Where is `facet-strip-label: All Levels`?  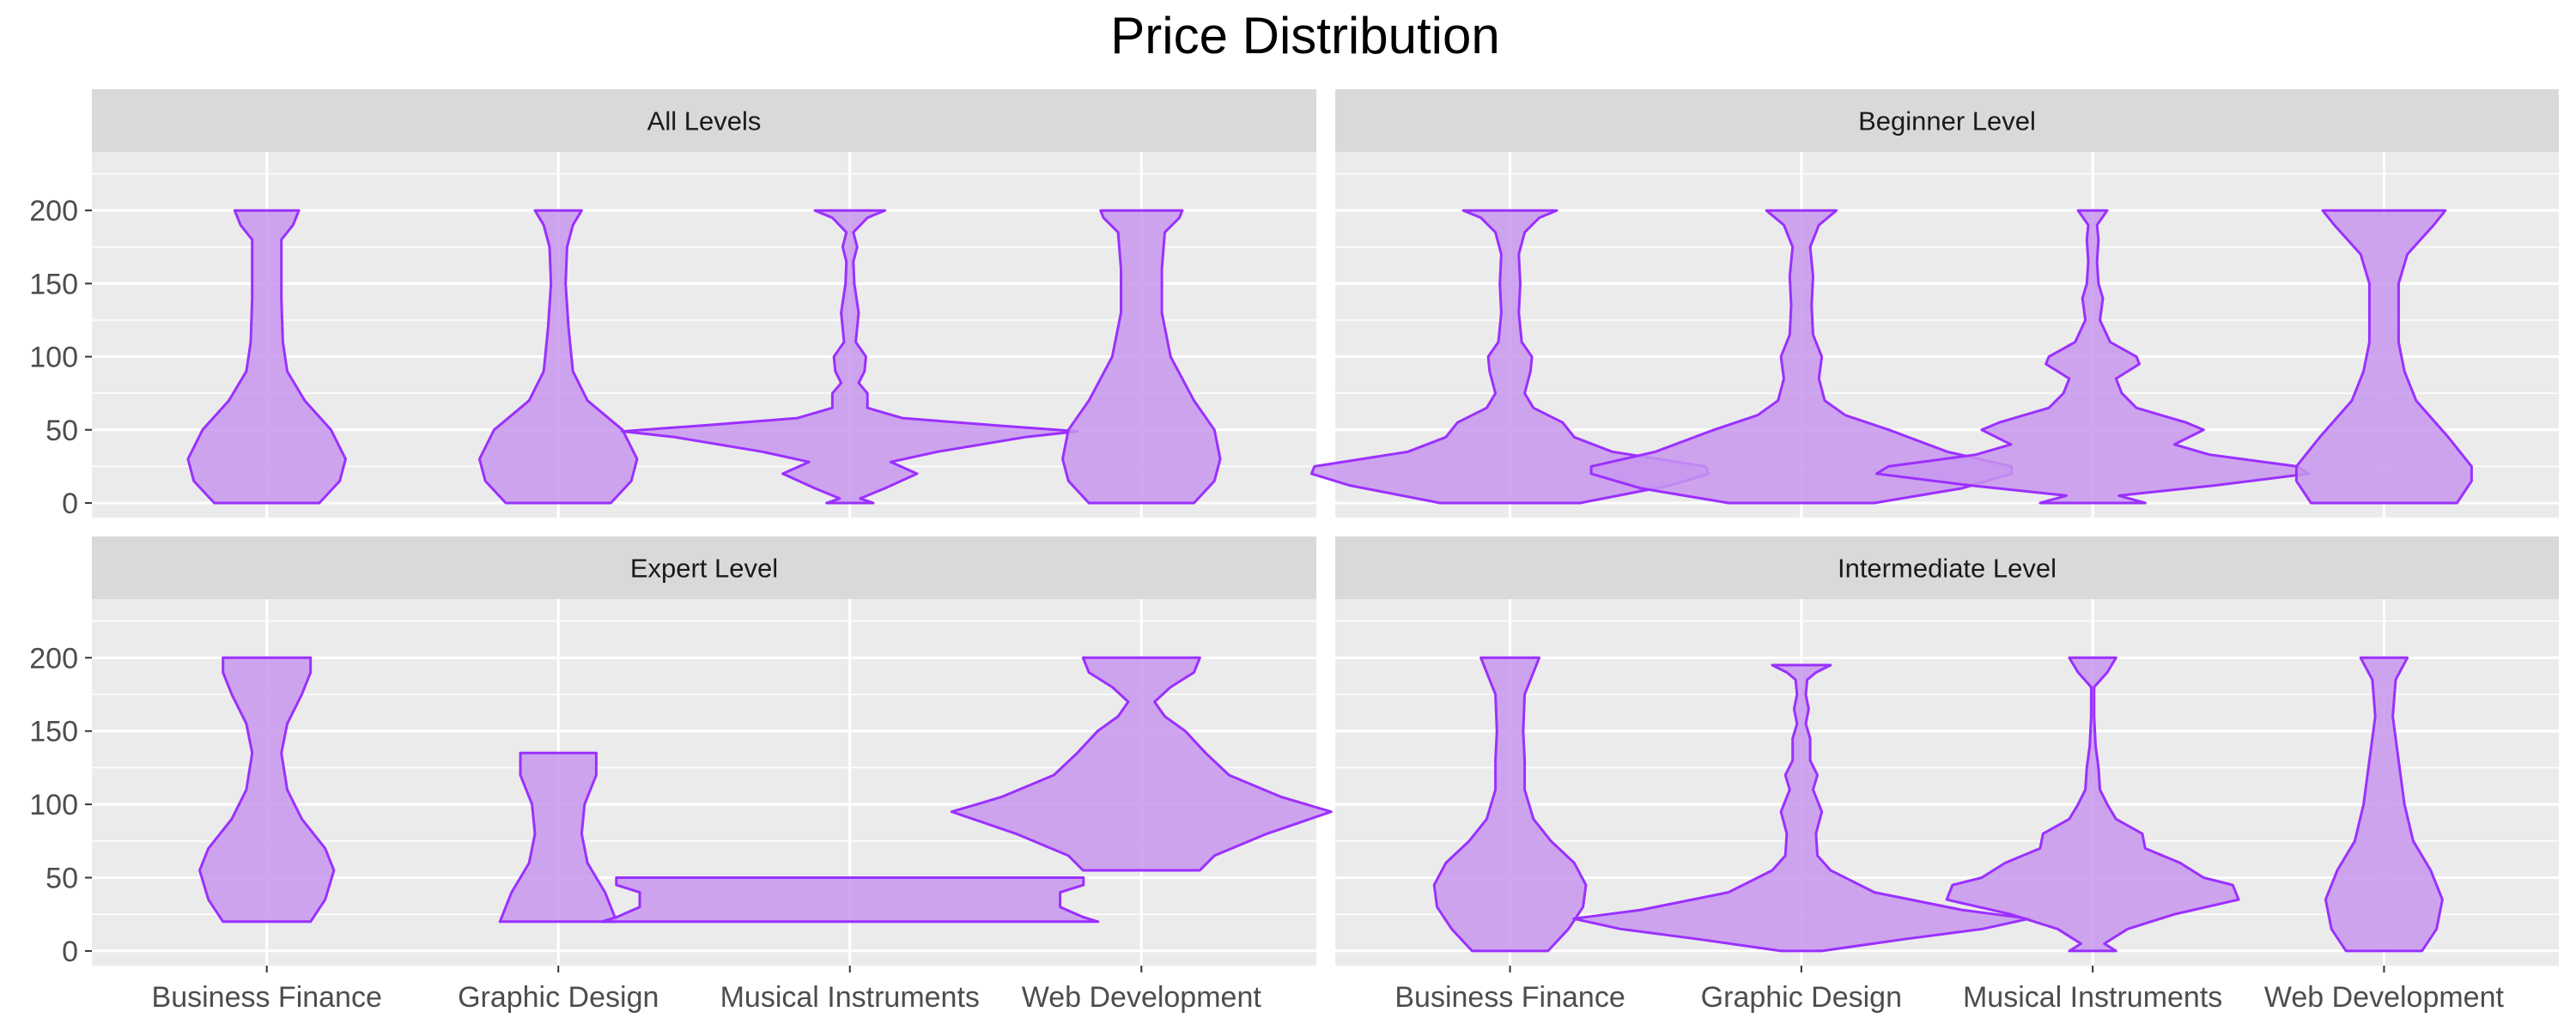 facet-strip-label: All Levels is located at coordinates (704, 121).